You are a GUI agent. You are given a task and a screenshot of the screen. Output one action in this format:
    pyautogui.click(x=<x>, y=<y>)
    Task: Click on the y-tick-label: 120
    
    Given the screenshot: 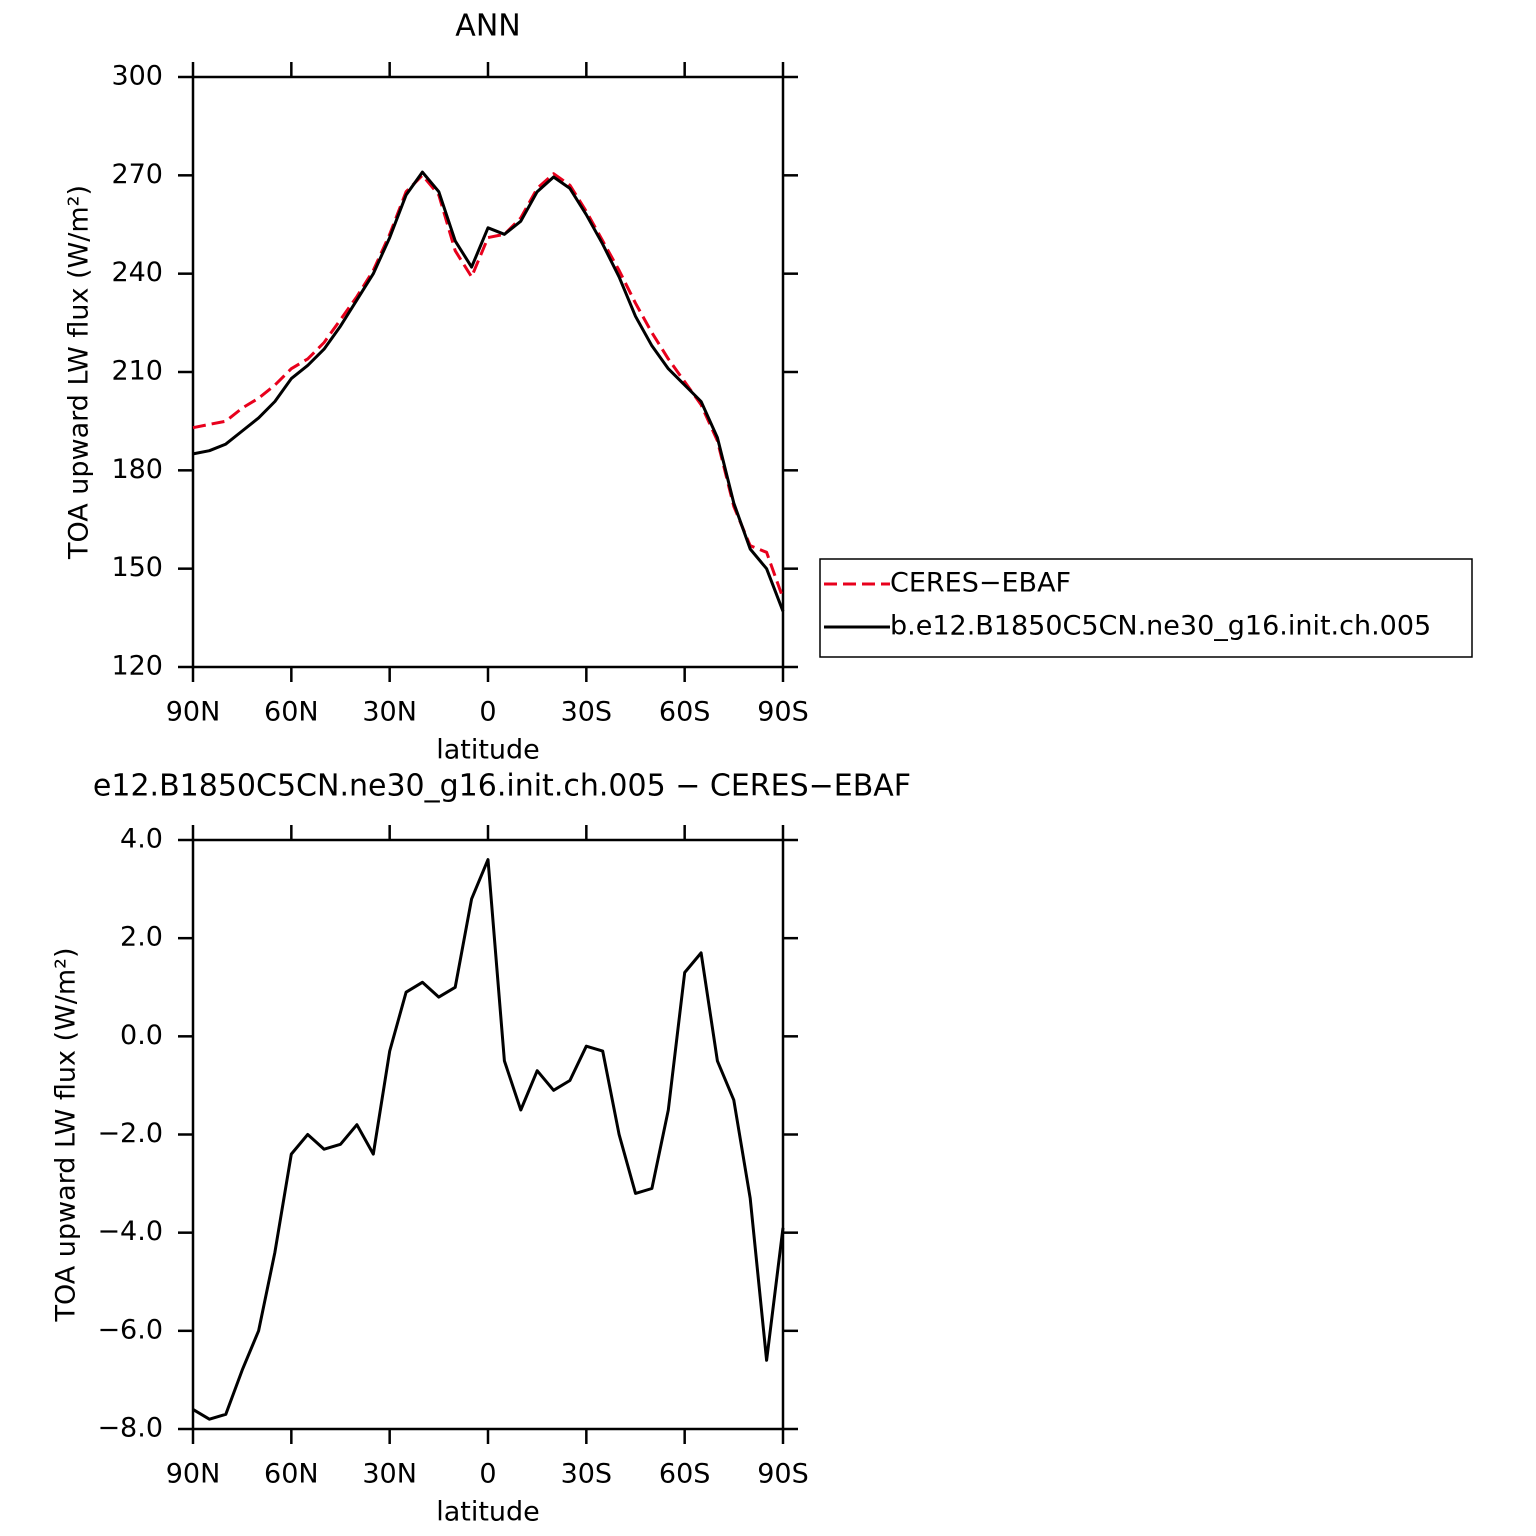 What is the action you would take?
    pyautogui.click(x=137, y=666)
    